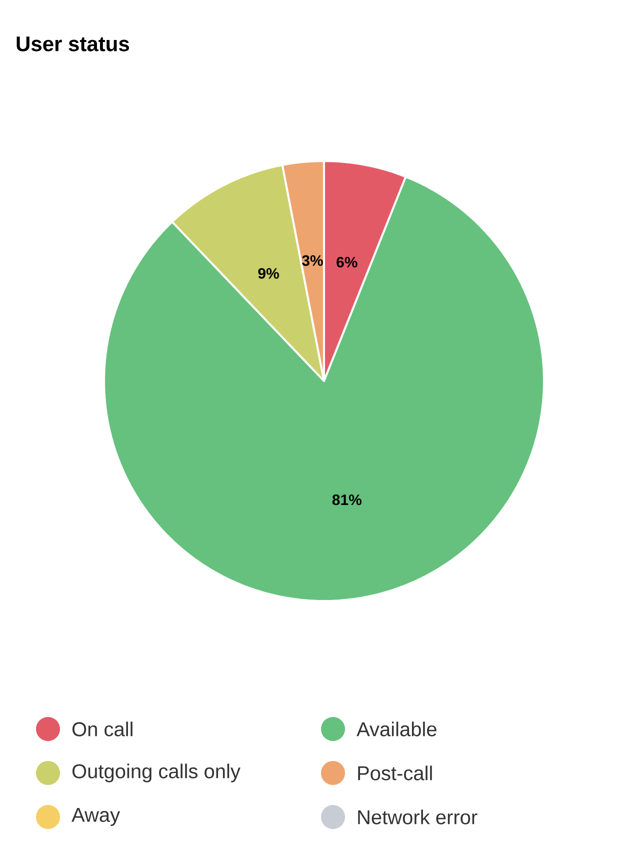 The height and width of the screenshot is (850, 644). I want to click on data-label: 3%, so click(312, 260).